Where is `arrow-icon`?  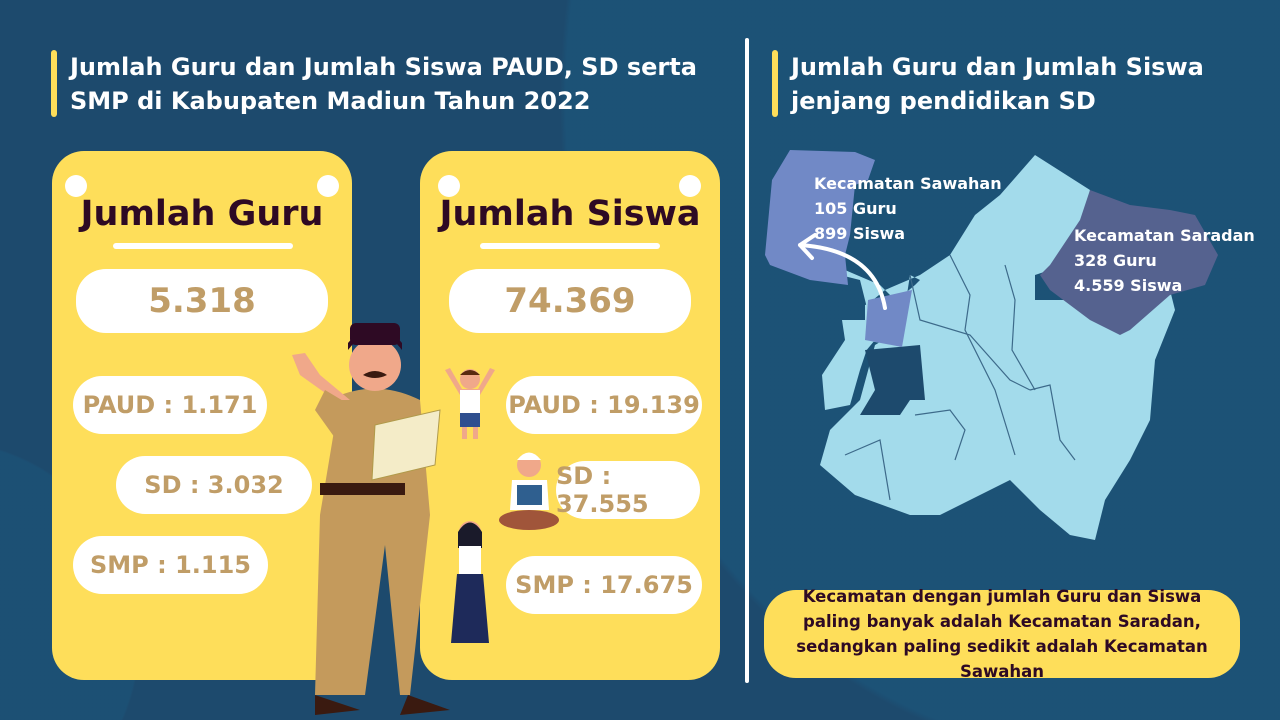 arrow-icon is located at coordinates (842, 271).